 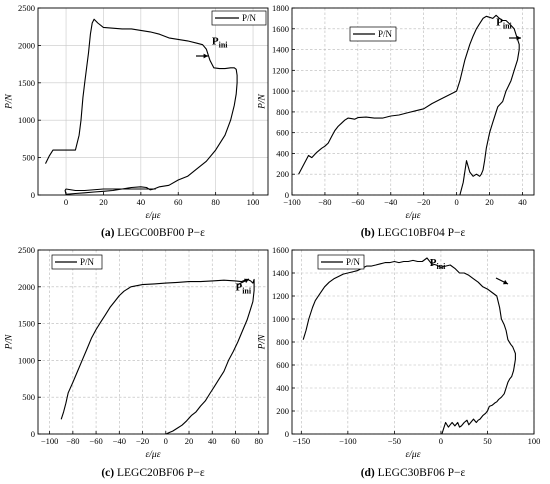 What do you see at coordinates (235, 441) in the screenshot?
I see `x-tick-label: 60` at bounding box center [235, 441].